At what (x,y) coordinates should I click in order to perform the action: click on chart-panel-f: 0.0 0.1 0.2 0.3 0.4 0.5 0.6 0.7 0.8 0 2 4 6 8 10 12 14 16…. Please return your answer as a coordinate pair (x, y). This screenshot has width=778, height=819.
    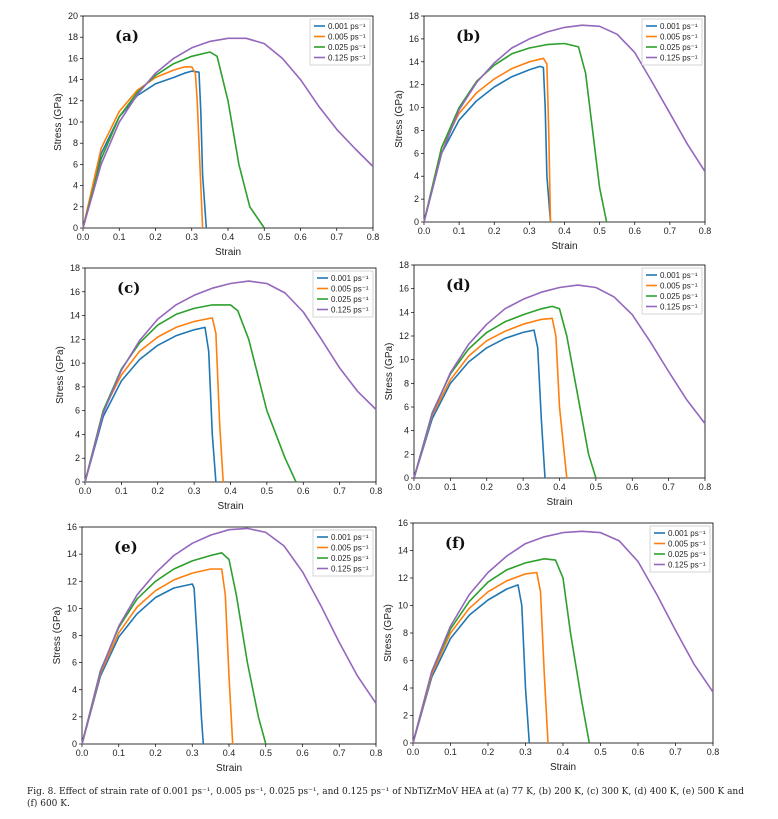
    Looking at the image, I should click on (551, 645).